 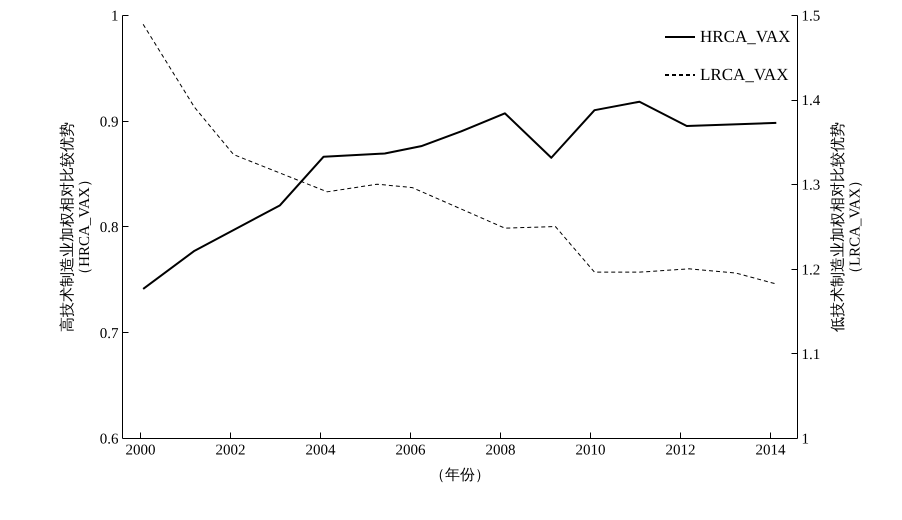 What do you see at coordinates (114, 16) in the screenshot?
I see `y-tick-label: 1` at bounding box center [114, 16].